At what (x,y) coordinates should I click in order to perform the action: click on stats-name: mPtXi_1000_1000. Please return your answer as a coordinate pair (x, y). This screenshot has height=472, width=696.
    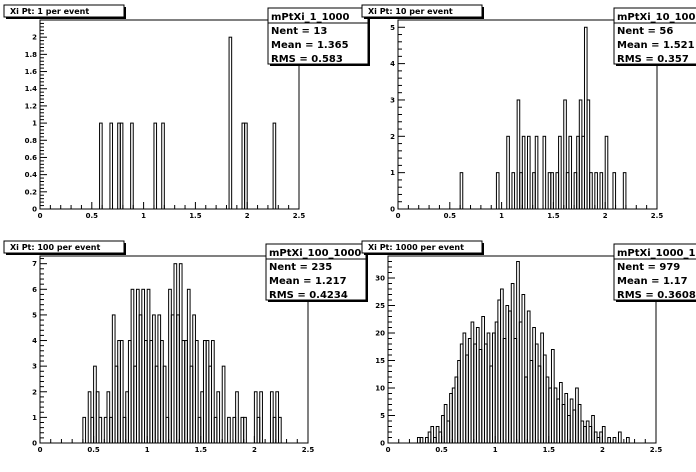
    Looking at the image, I should click on (656, 253).